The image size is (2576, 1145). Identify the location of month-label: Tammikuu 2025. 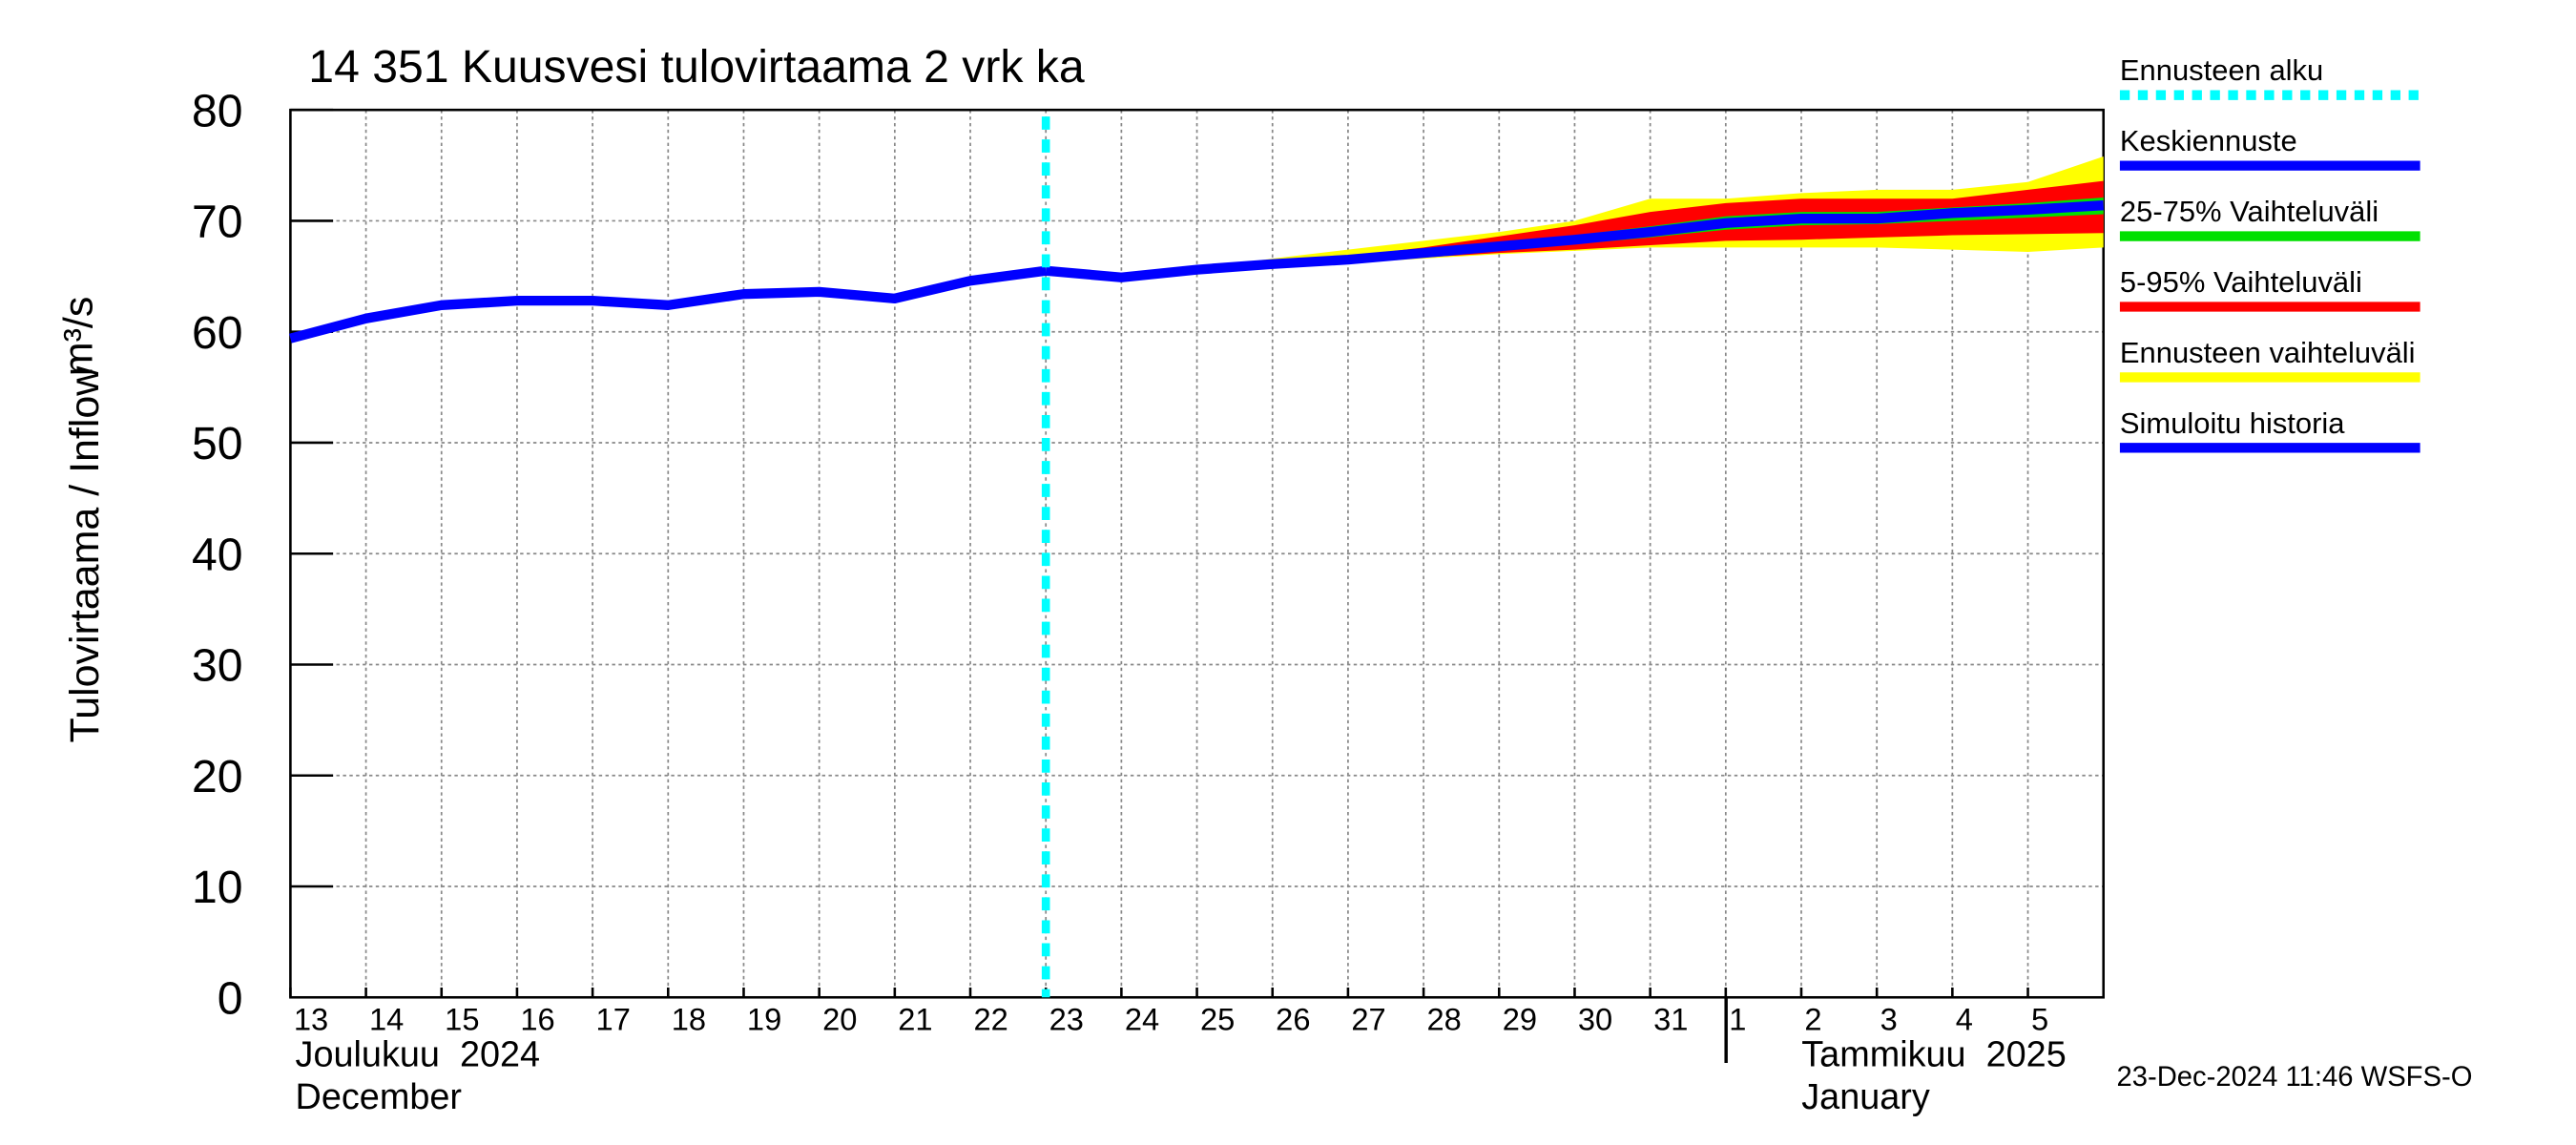
(1933, 1054).